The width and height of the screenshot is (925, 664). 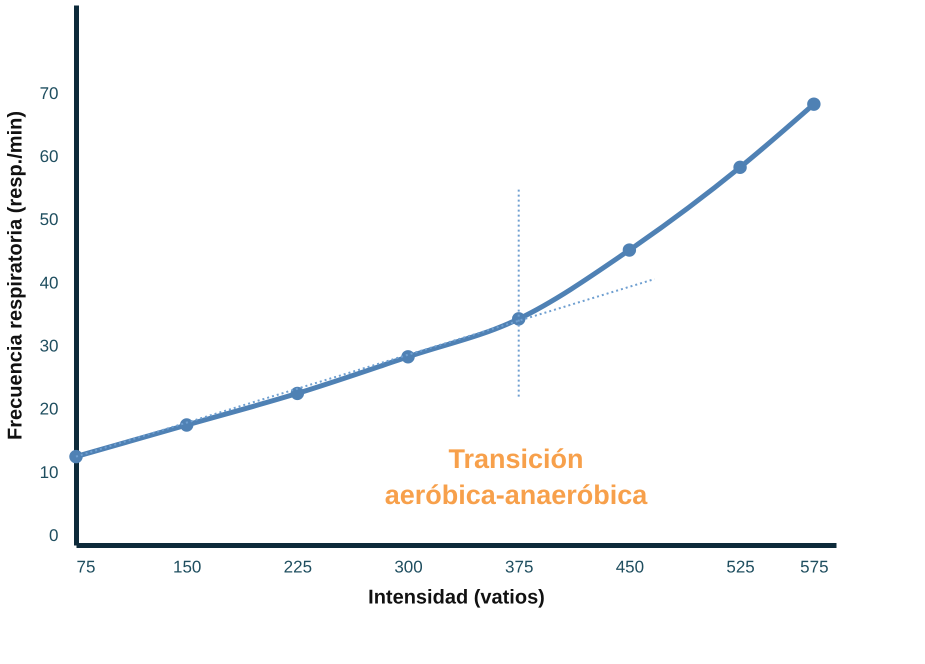 I want to click on y-tick-label: 10, so click(x=49, y=472).